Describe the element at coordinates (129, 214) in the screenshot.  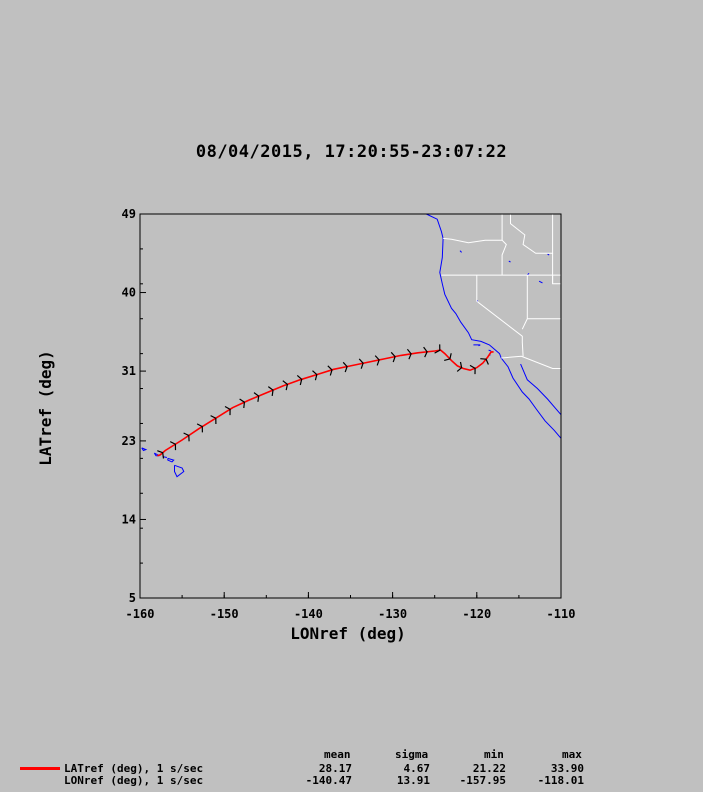
I see `y-tick-label: 49` at that location.